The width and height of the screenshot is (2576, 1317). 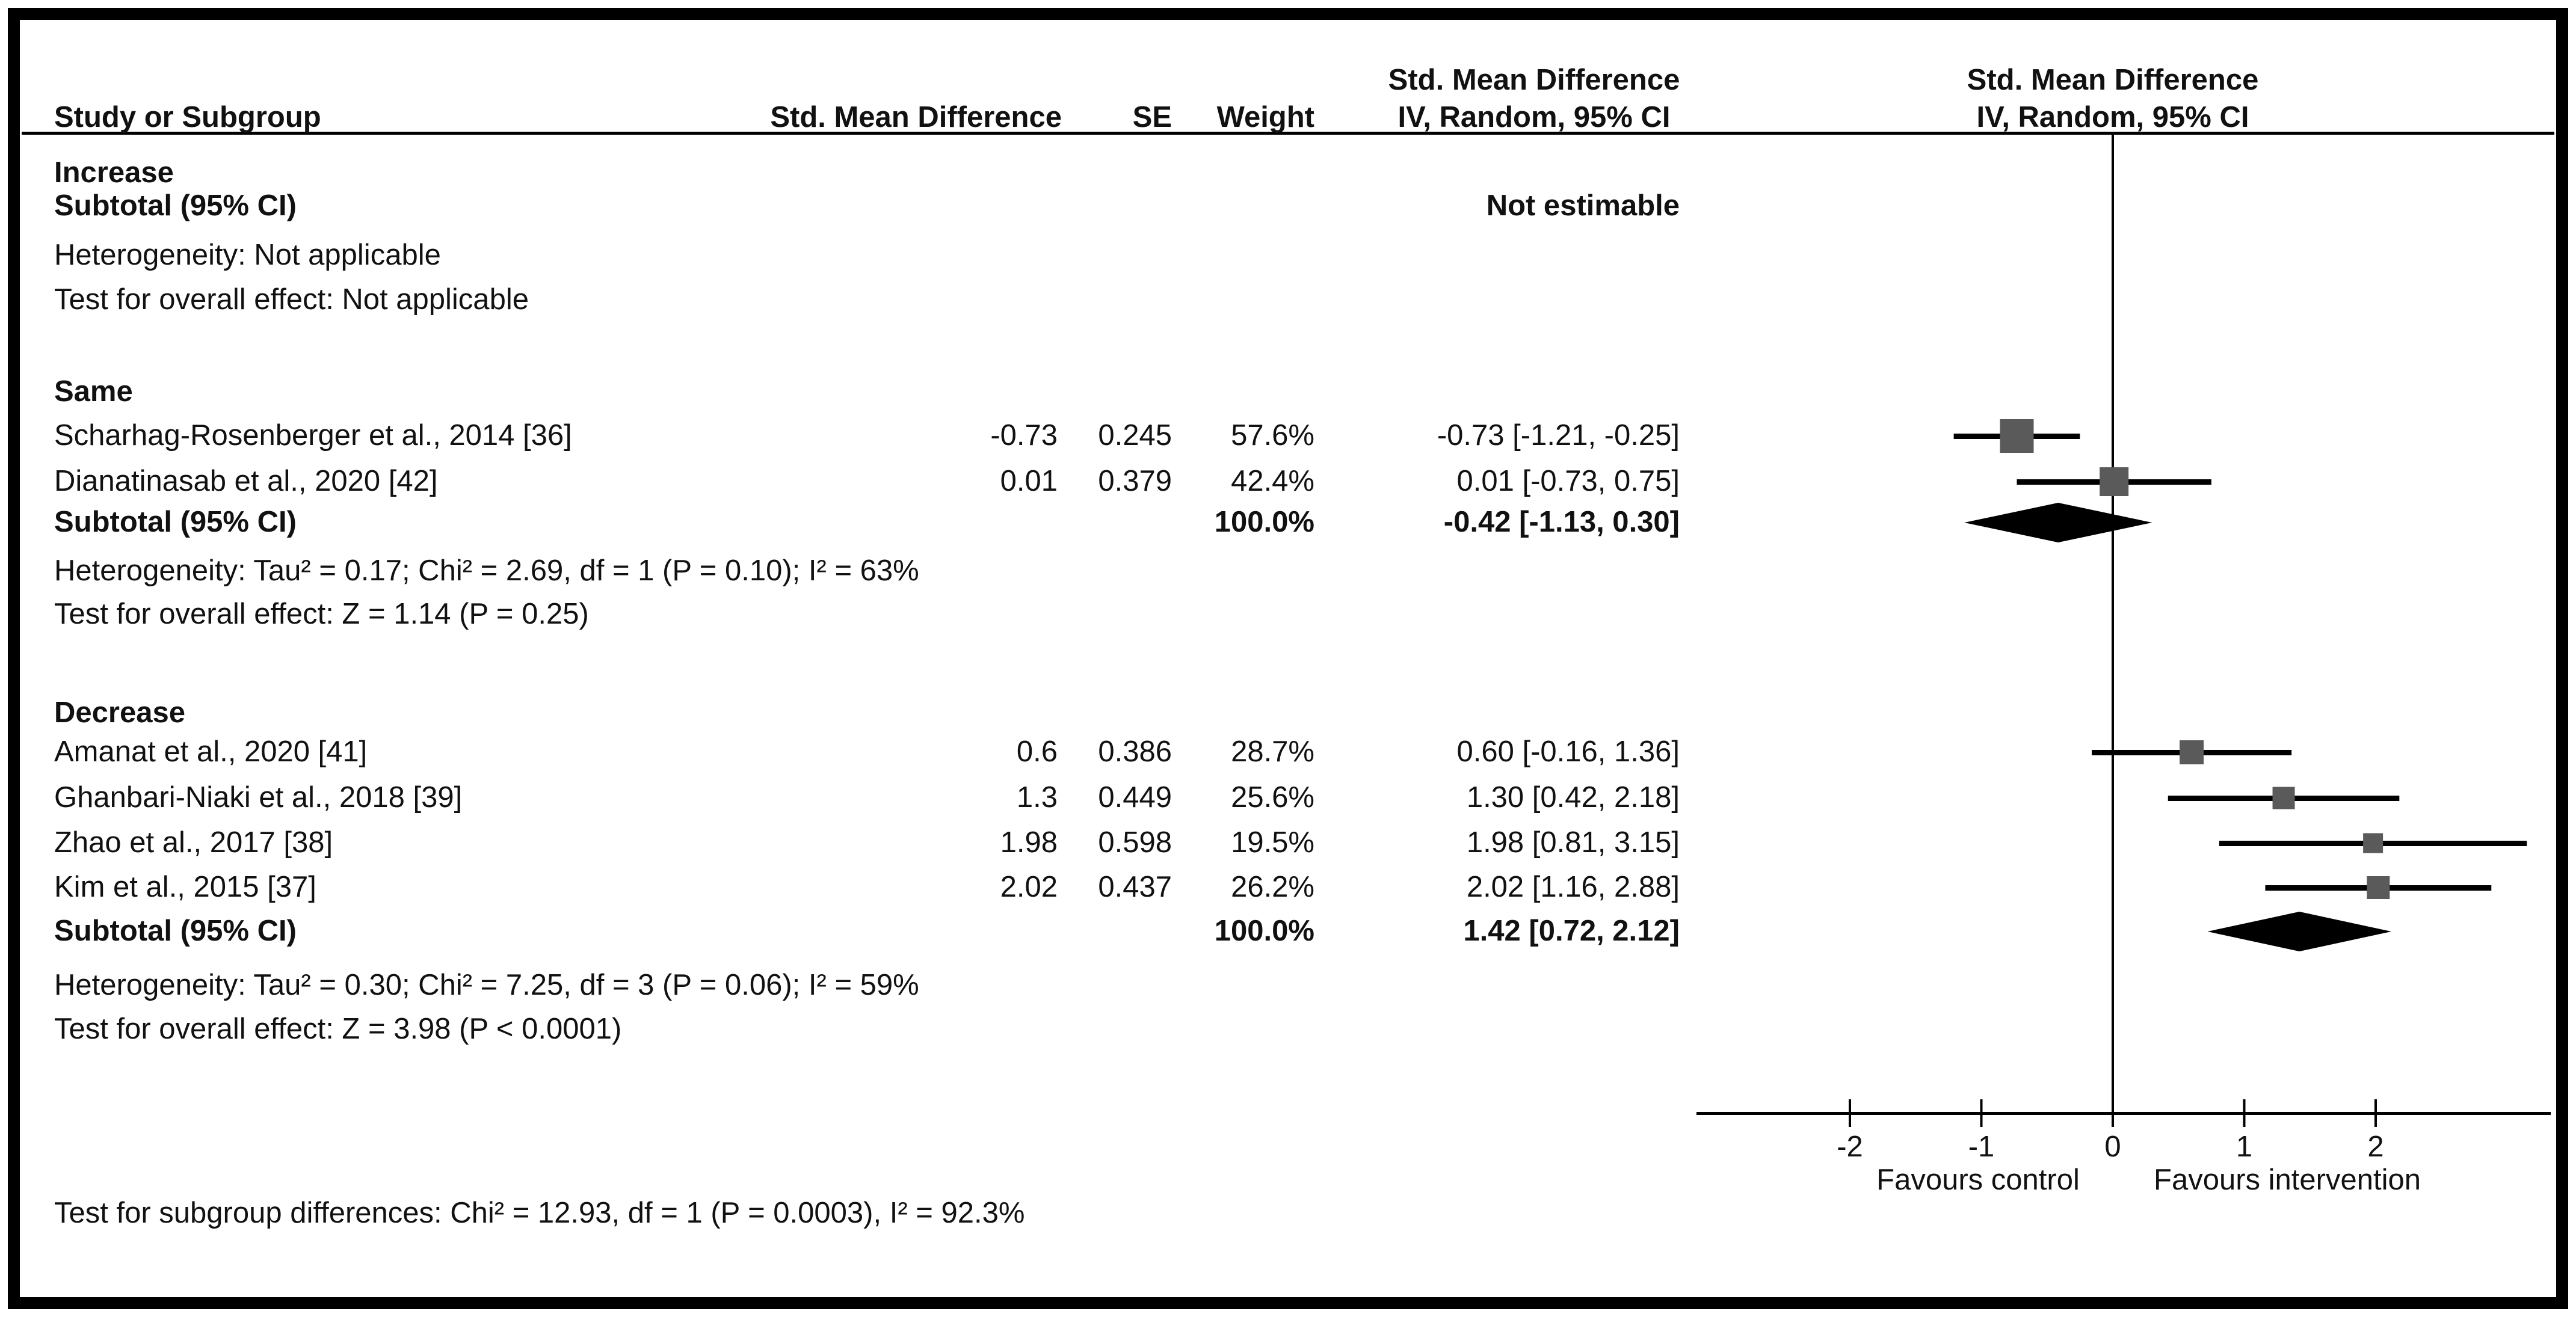 I want to click on subgroup-name: Decrease, so click(x=119, y=712).